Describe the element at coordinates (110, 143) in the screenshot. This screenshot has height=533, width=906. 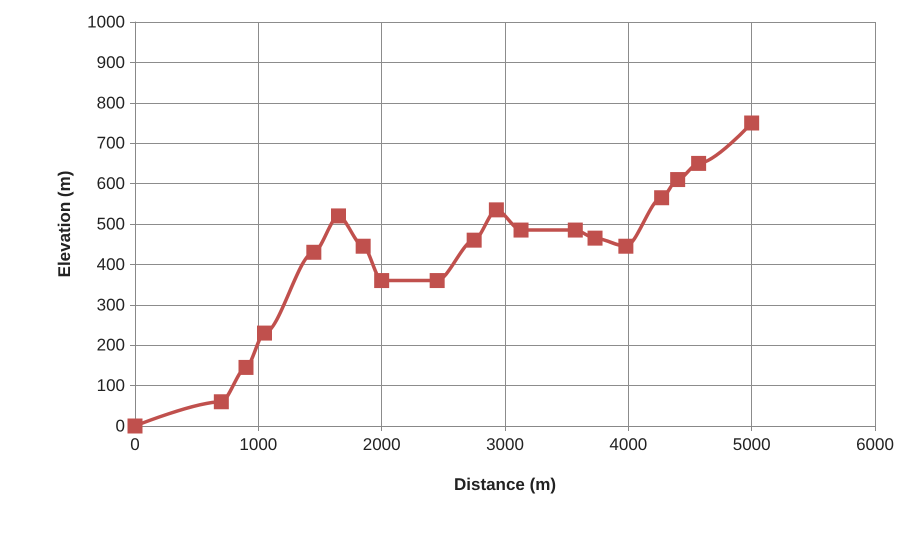
I see `y-tick-label: 700` at that location.